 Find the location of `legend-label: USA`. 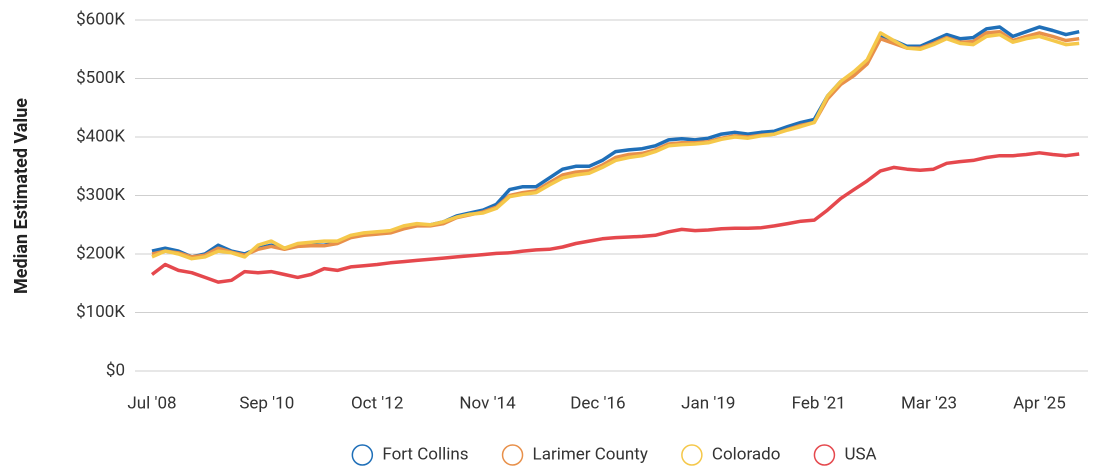

legend-label: USA is located at coordinates (860, 454).